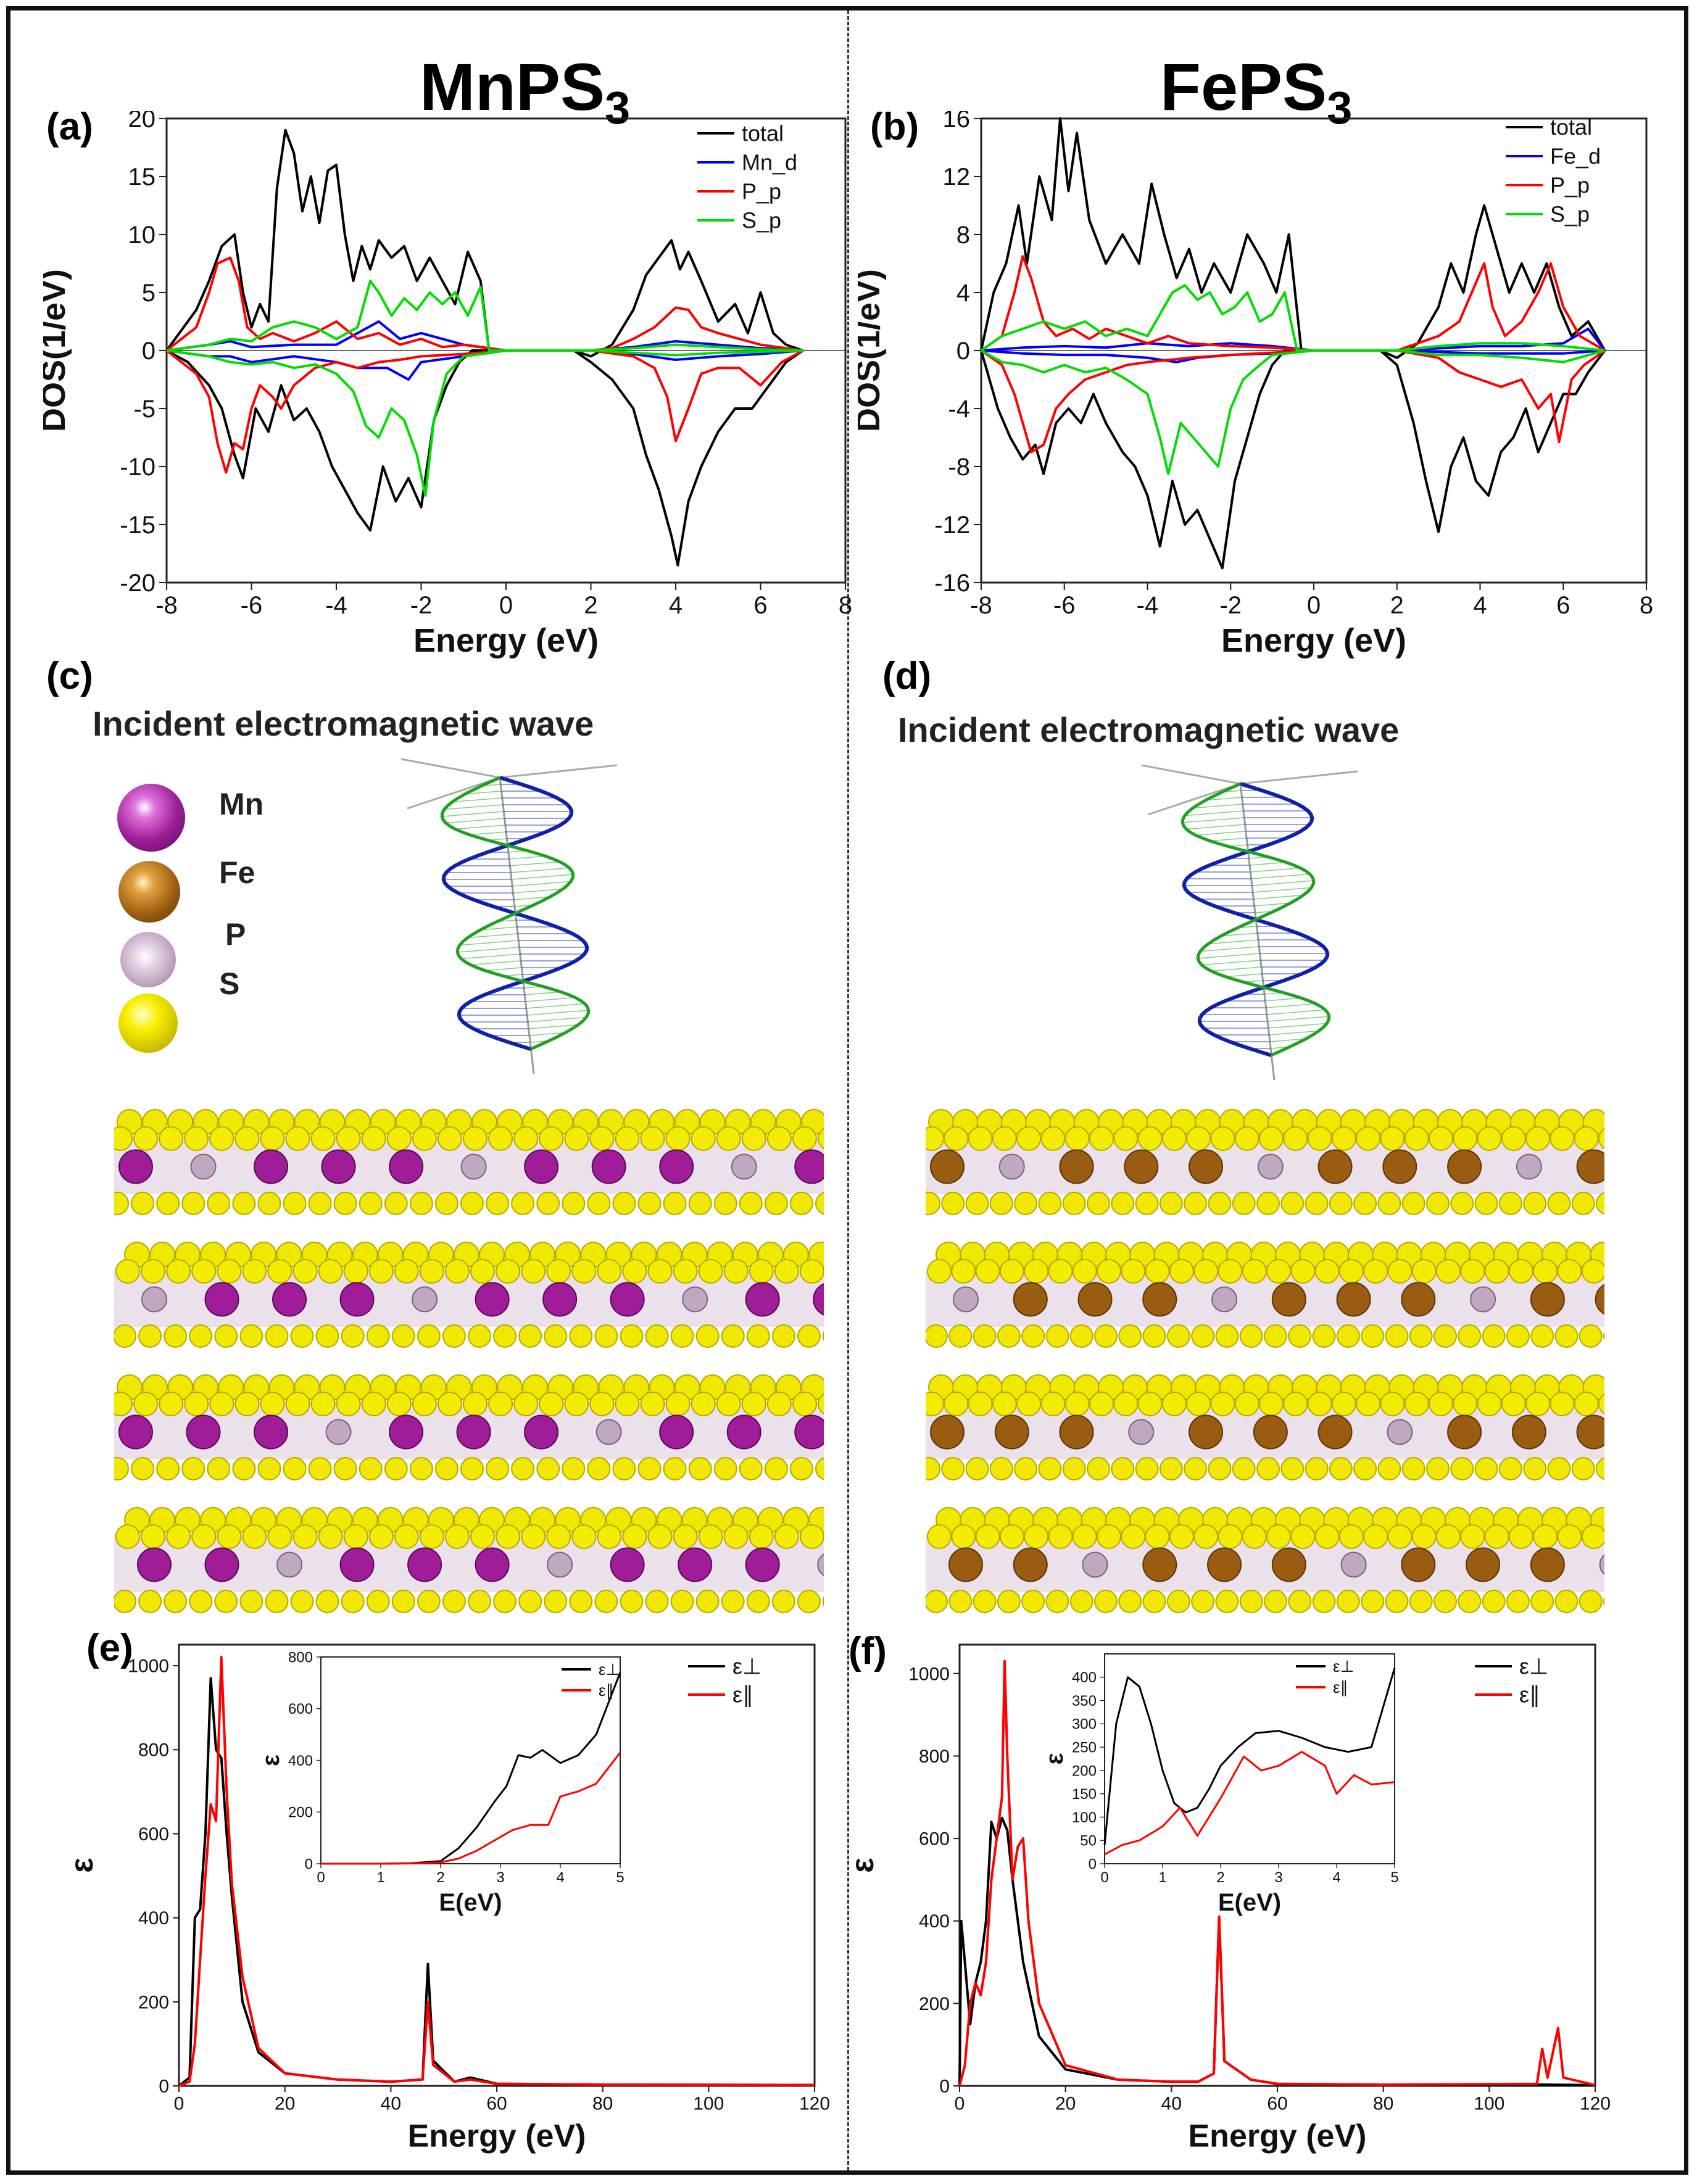 The width and height of the screenshot is (1697, 2184). I want to click on y-tick-label: 600, so click(934, 1840).